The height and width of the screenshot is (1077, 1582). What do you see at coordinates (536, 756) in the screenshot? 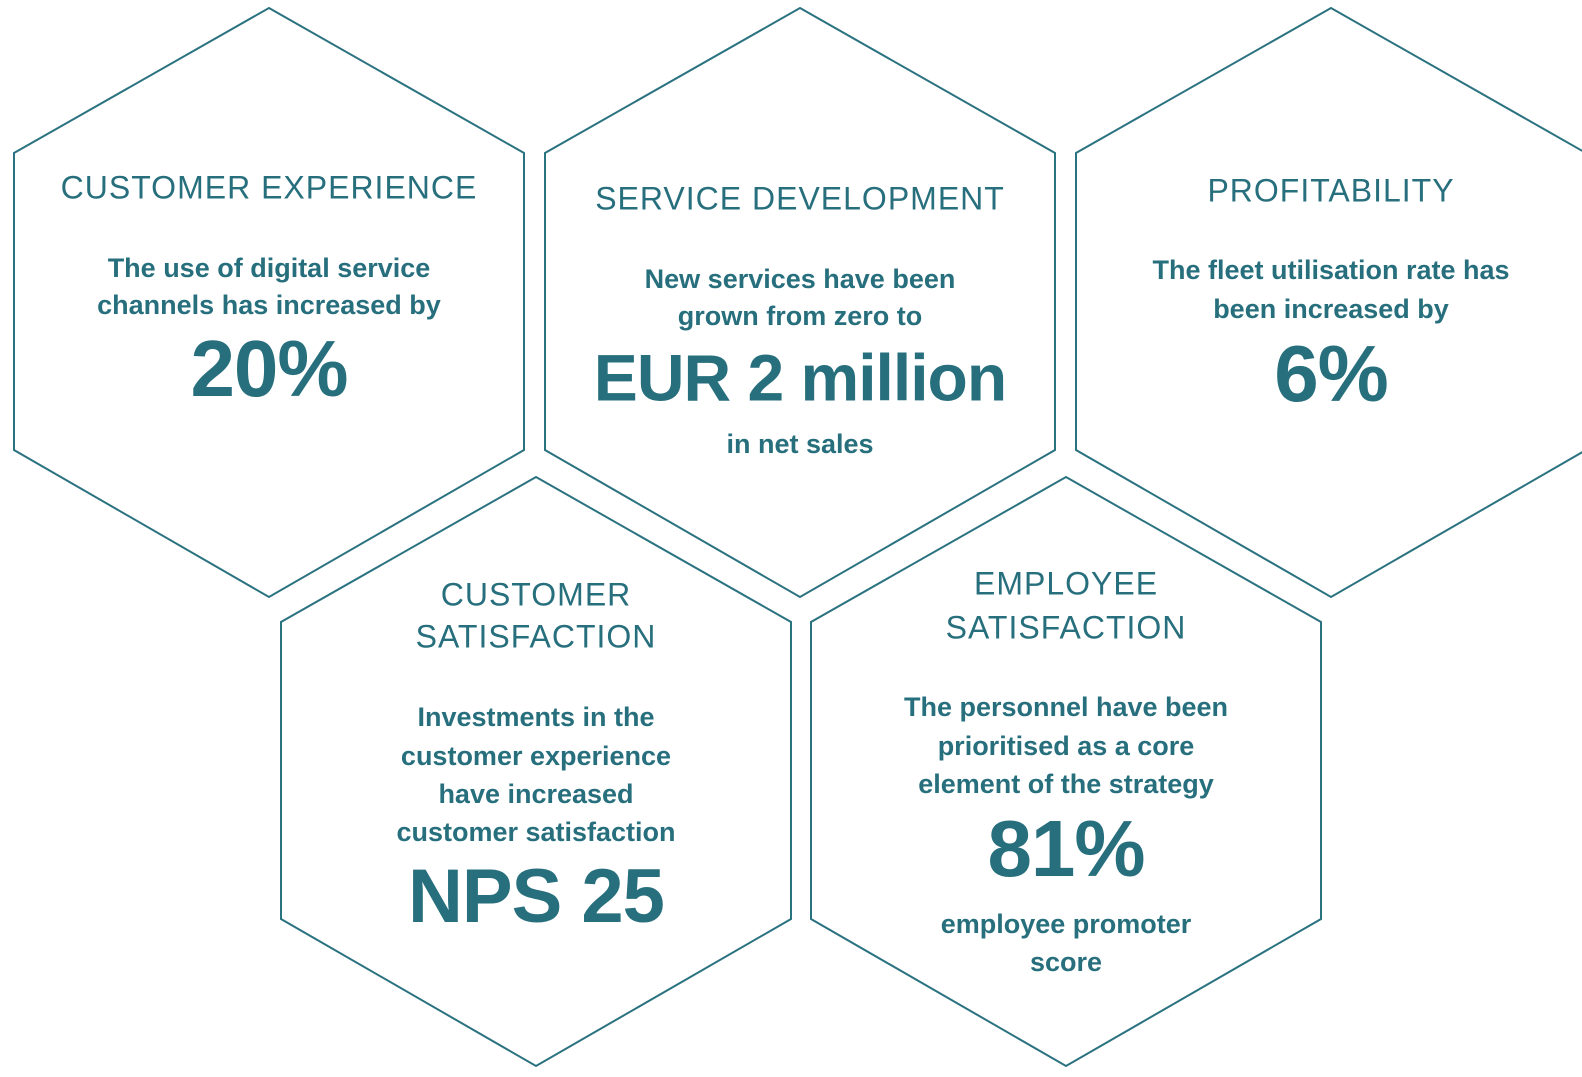
I see `card-description: customer experience` at bounding box center [536, 756].